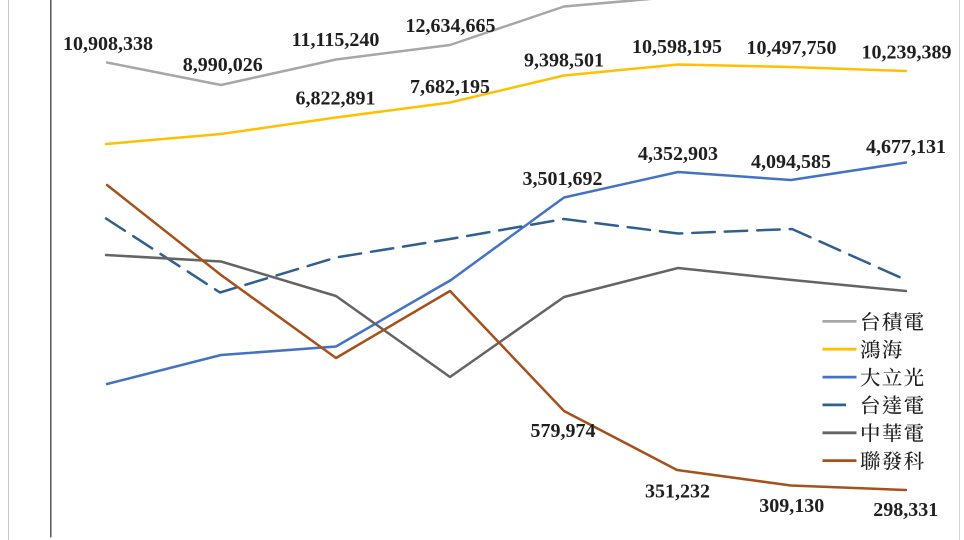 This screenshot has height=540, width=964. Describe the element at coordinates (223, 65) in the screenshot. I see `svg-text: 8,990,026` at that location.